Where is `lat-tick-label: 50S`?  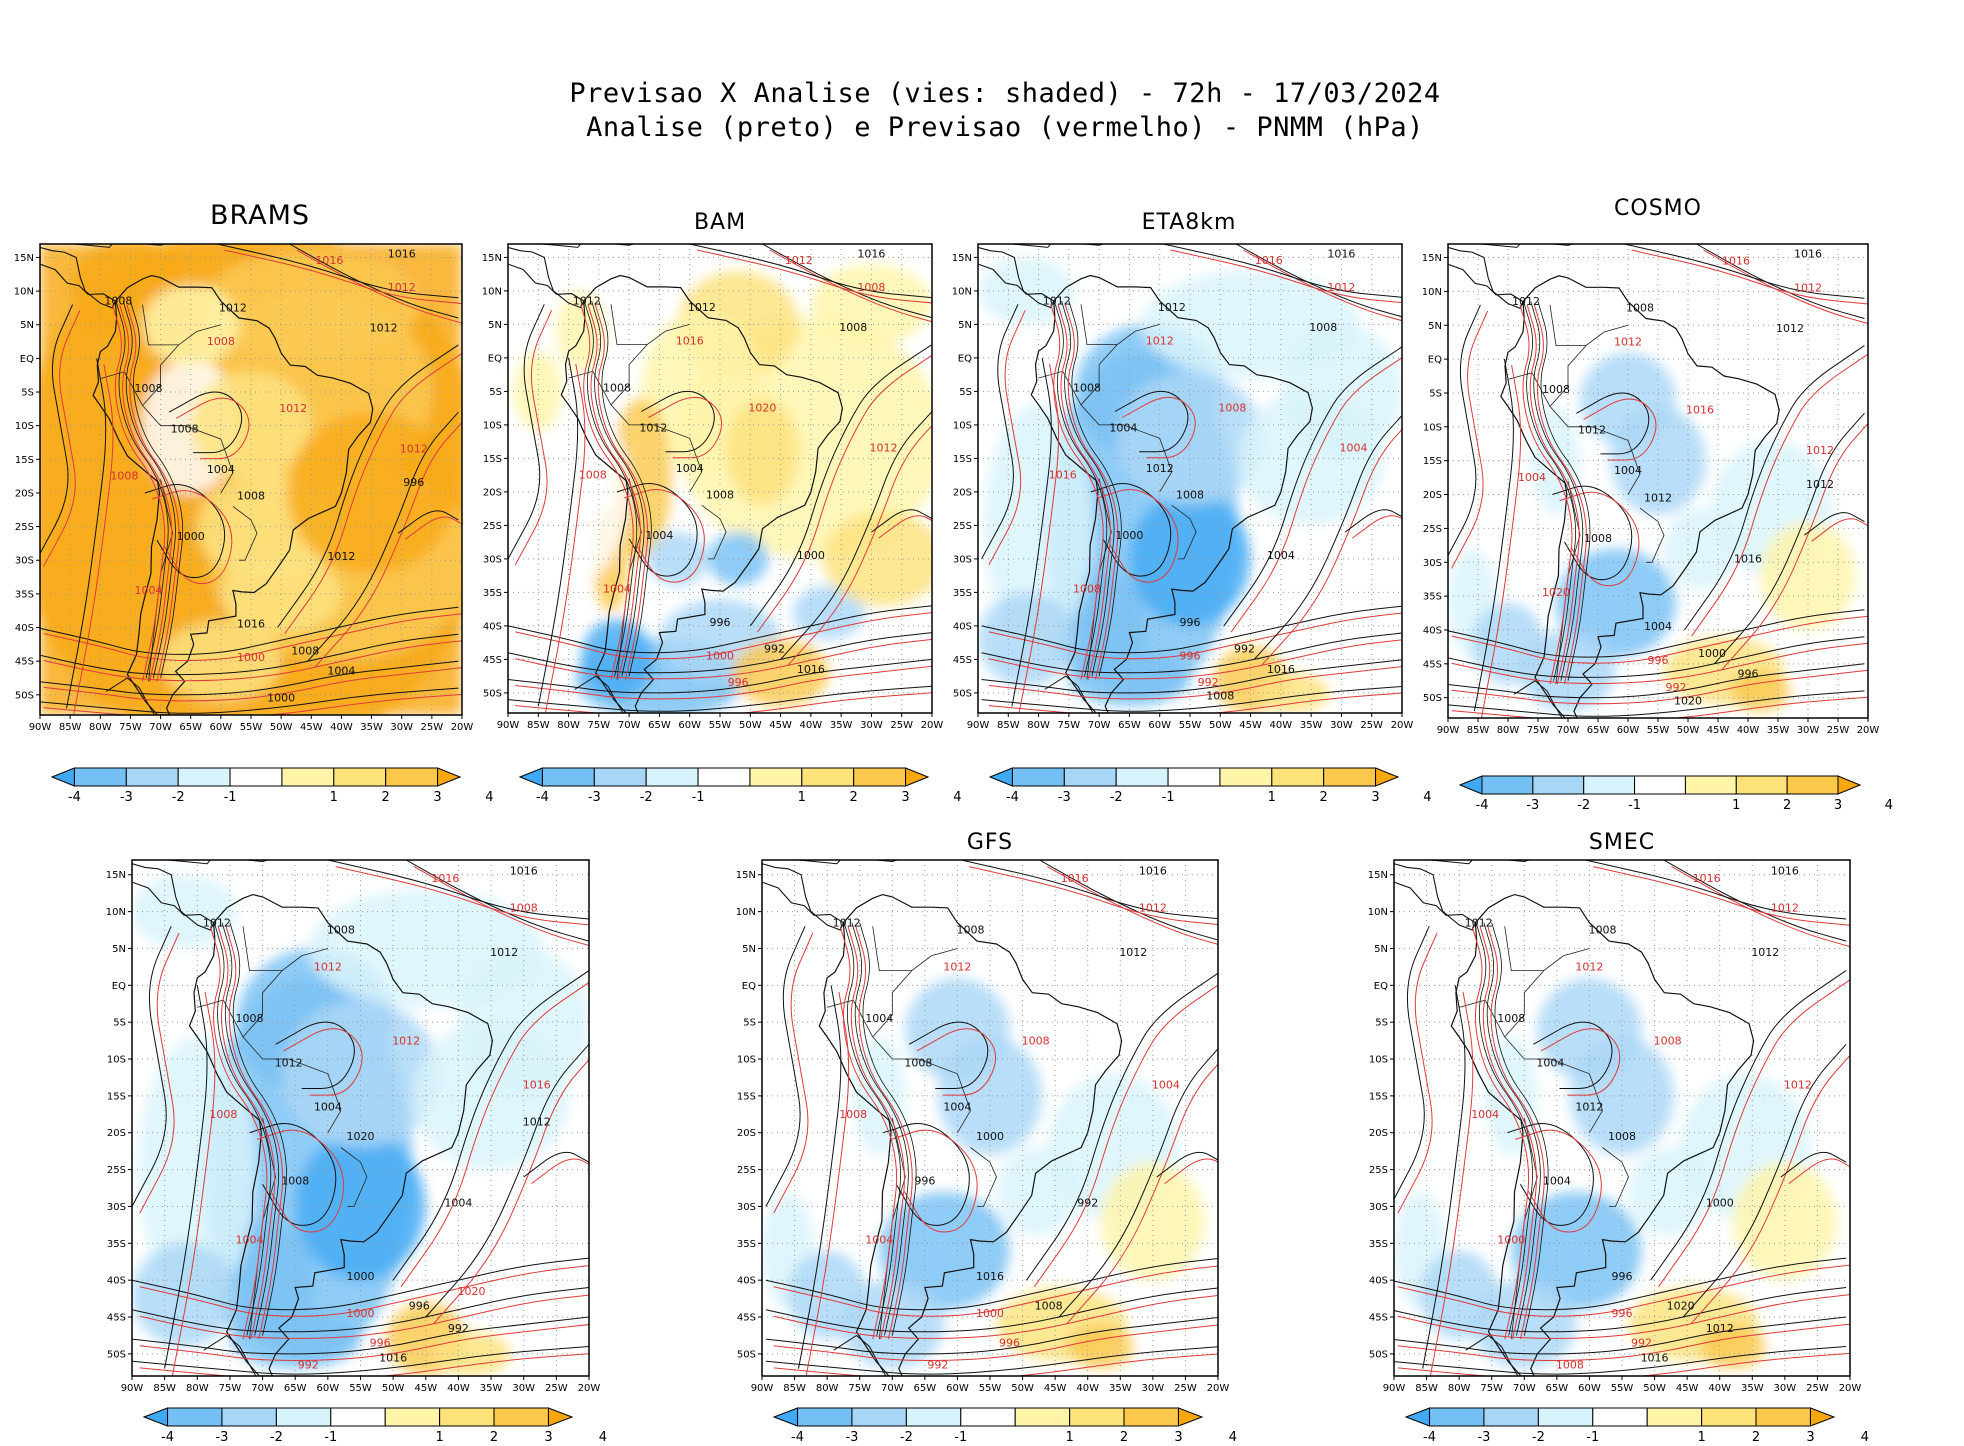 lat-tick-label: 50S is located at coordinates (1378, 1354).